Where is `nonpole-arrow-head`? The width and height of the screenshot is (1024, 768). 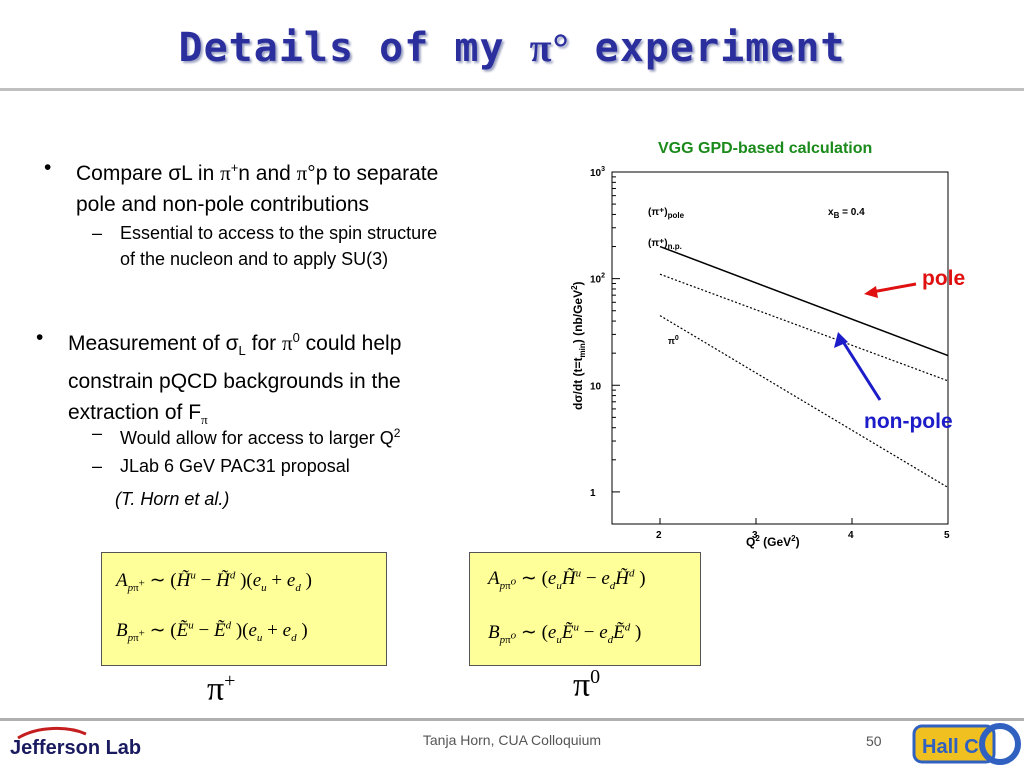 nonpole-arrow-head is located at coordinates (841, 340).